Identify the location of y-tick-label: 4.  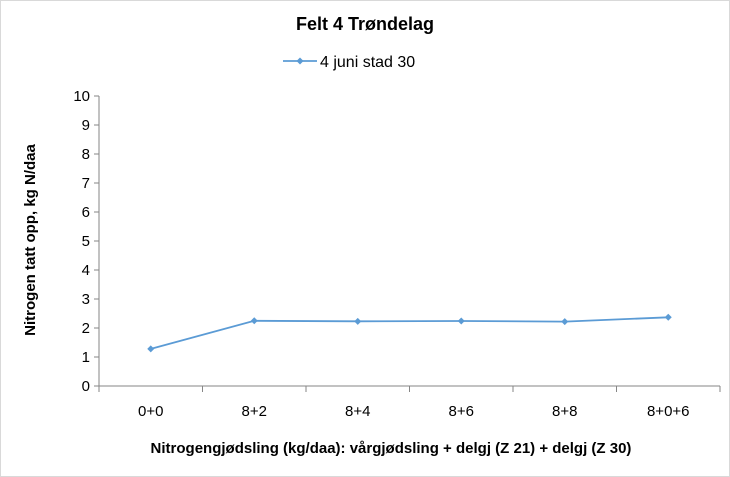
(86, 270).